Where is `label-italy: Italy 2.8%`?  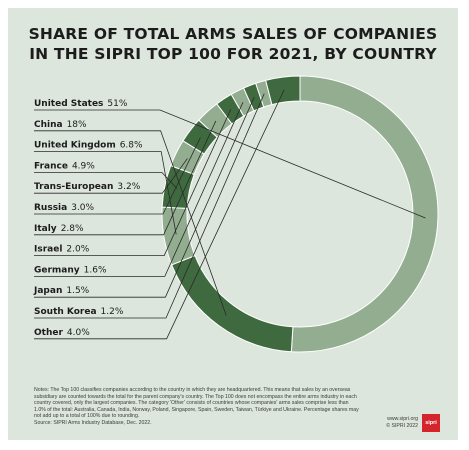 label-italy: Italy 2.8% is located at coordinates (59, 229).